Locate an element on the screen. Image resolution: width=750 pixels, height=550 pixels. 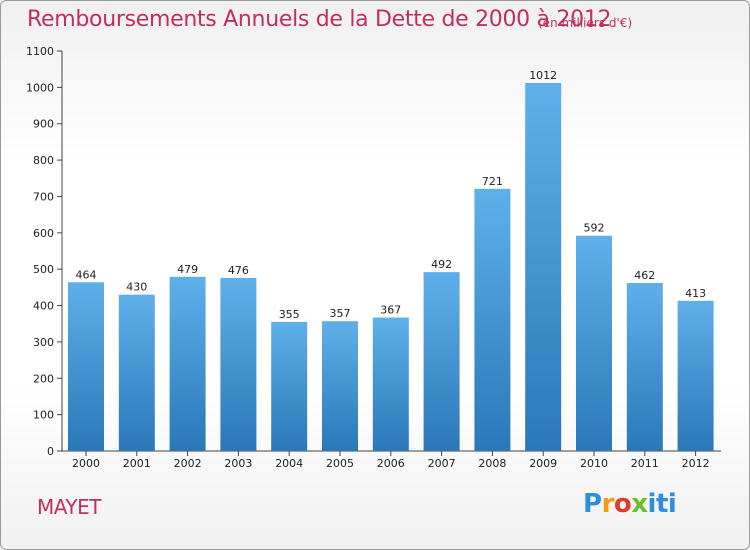
x-tick-label: 2001 is located at coordinates (137, 463).